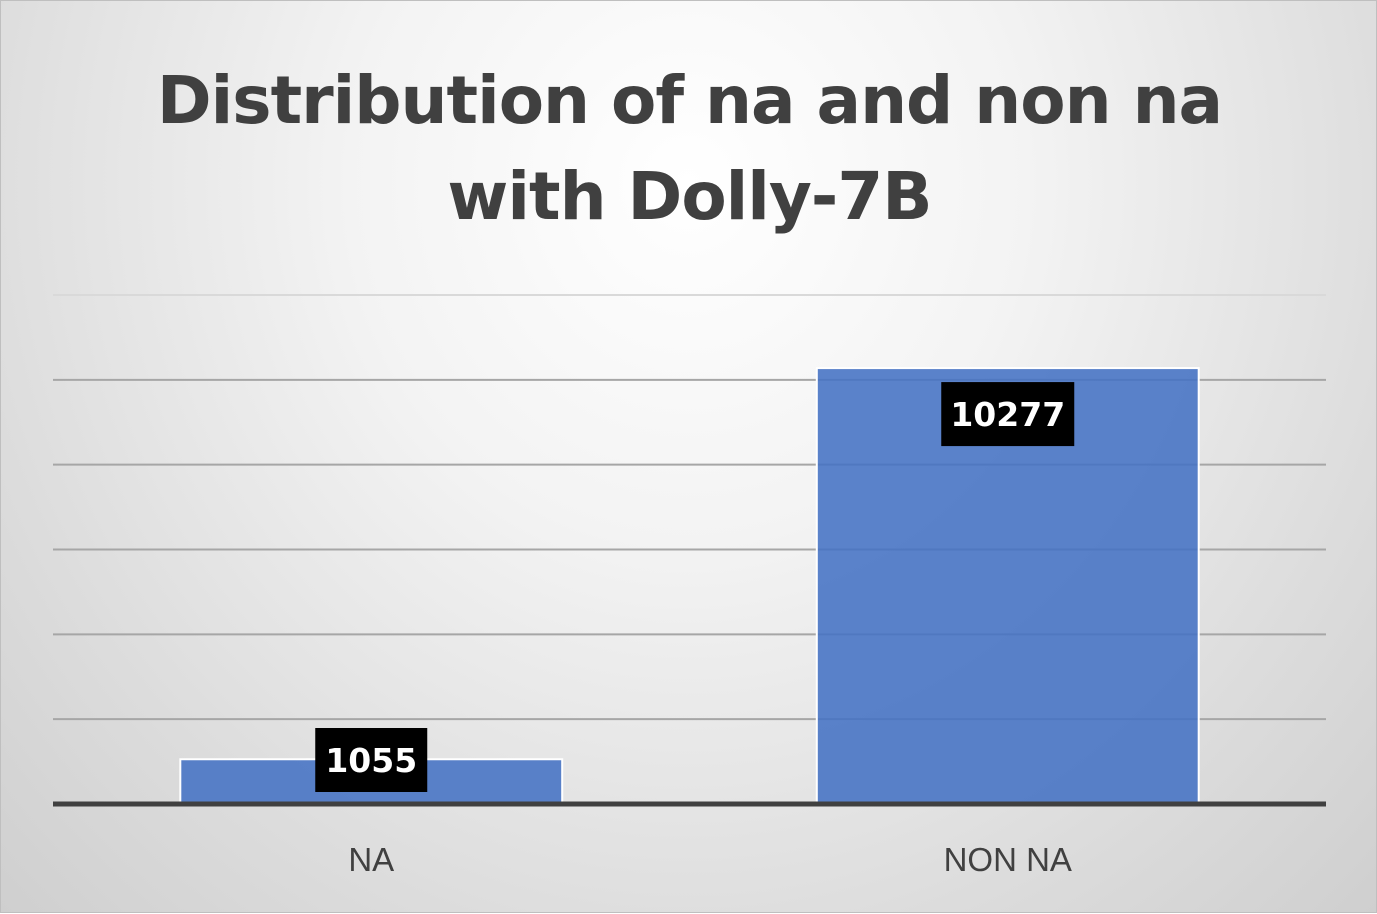 This screenshot has height=914, width=1377. I want to click on x-tick-label: NA, so click(371, 859).